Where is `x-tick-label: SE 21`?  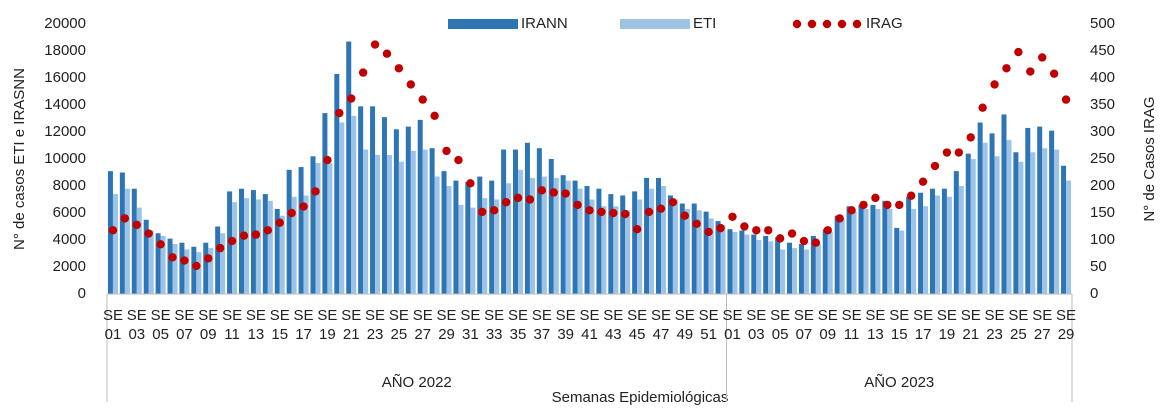
x-tick-label: SE 21 is located at coordinates (970, 325).